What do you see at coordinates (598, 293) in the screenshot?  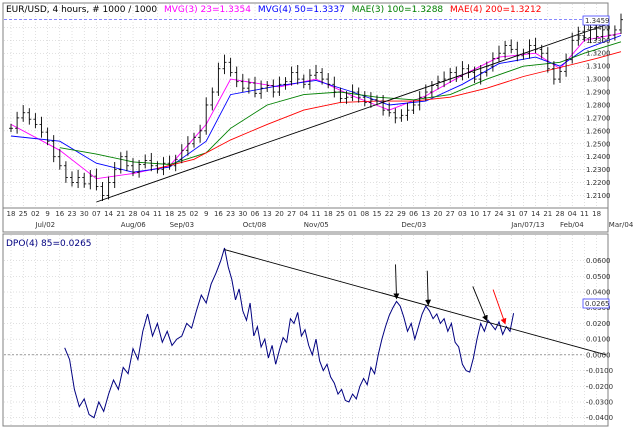 I see `dpo-y-tick-label: 0.0400` at bounding box center [598, 293].